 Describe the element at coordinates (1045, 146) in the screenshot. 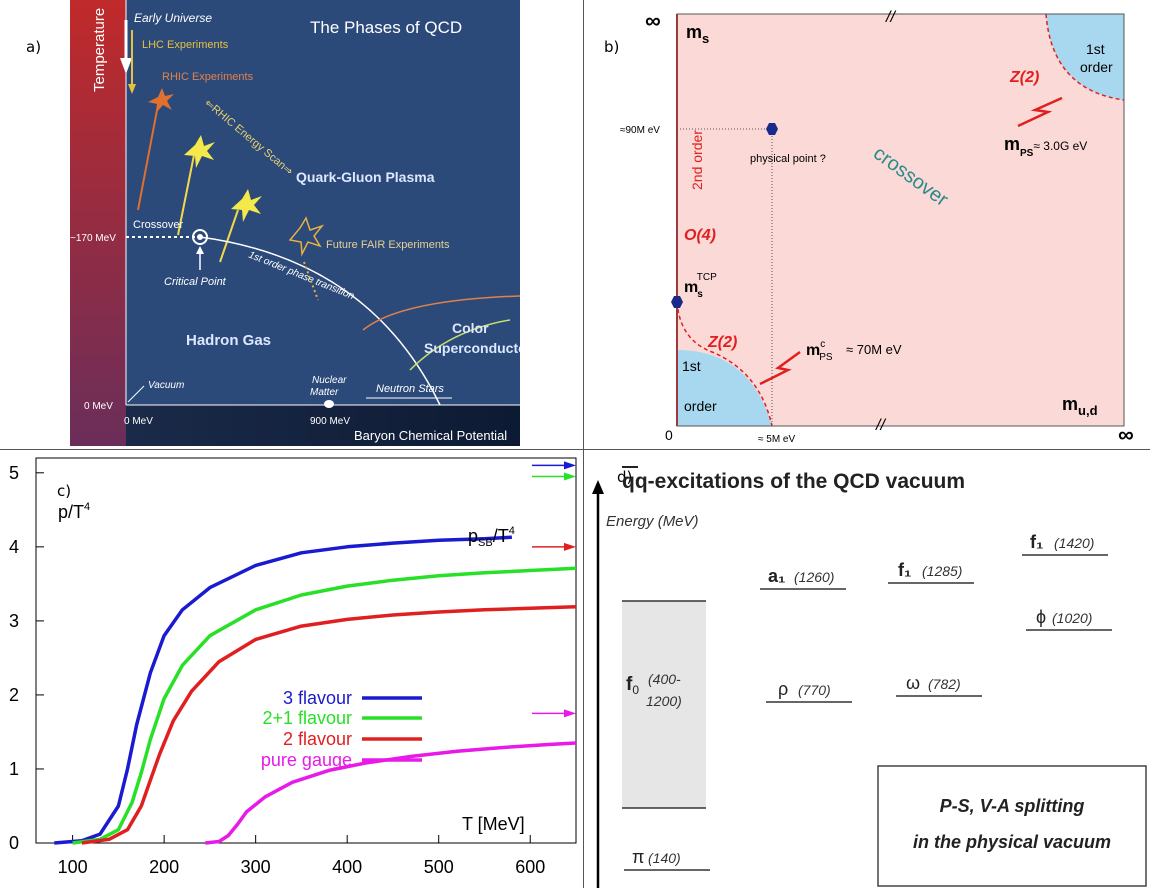

I see `mps-top-label: mPS≈ 3.0G eV` at that location.